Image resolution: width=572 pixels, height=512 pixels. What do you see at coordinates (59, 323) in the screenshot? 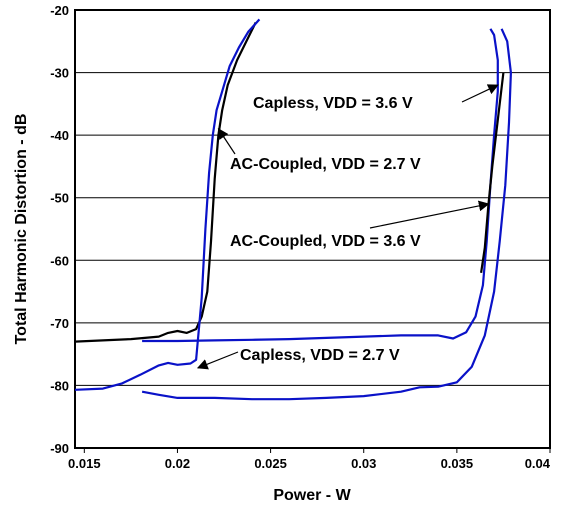
I see `y-tick-label: -70` at bounding box center [59, 323].